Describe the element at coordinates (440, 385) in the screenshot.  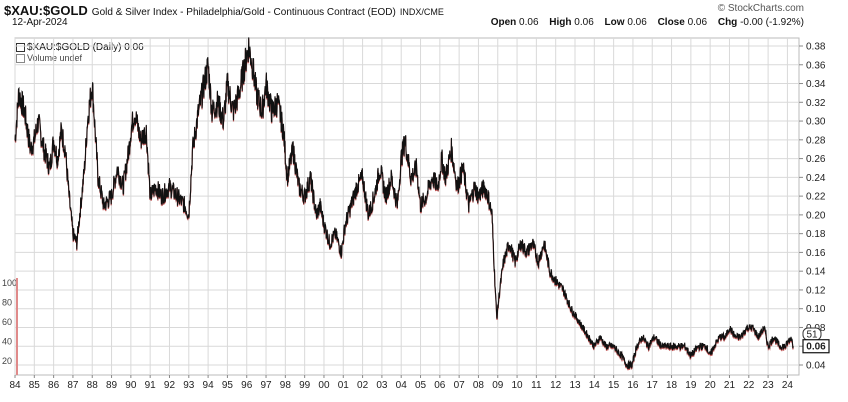
I see `x-tick-label: 06` at that location.